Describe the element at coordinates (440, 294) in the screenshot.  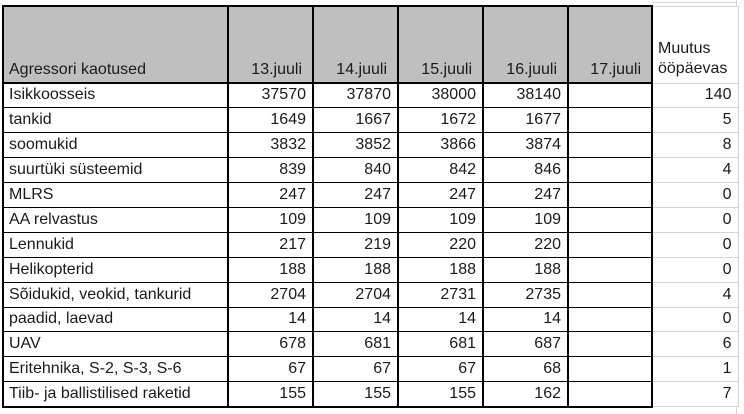
I see `value-cell: 2731` at that location.